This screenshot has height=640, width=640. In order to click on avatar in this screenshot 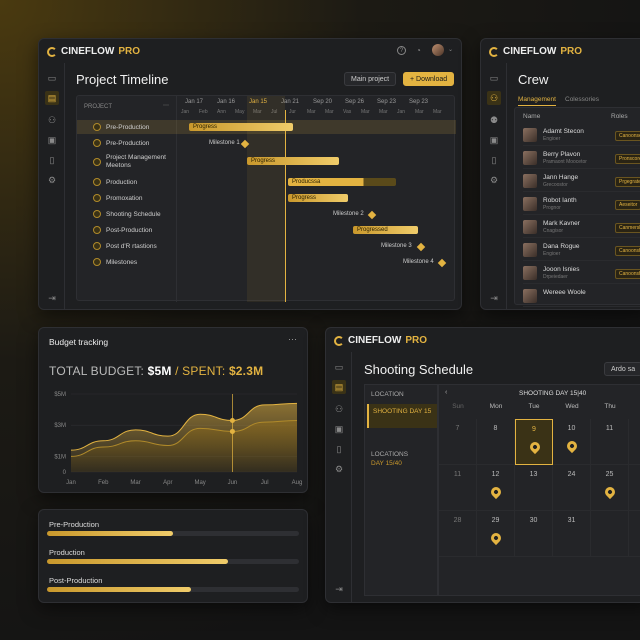, I will do `click(438, 50)`.